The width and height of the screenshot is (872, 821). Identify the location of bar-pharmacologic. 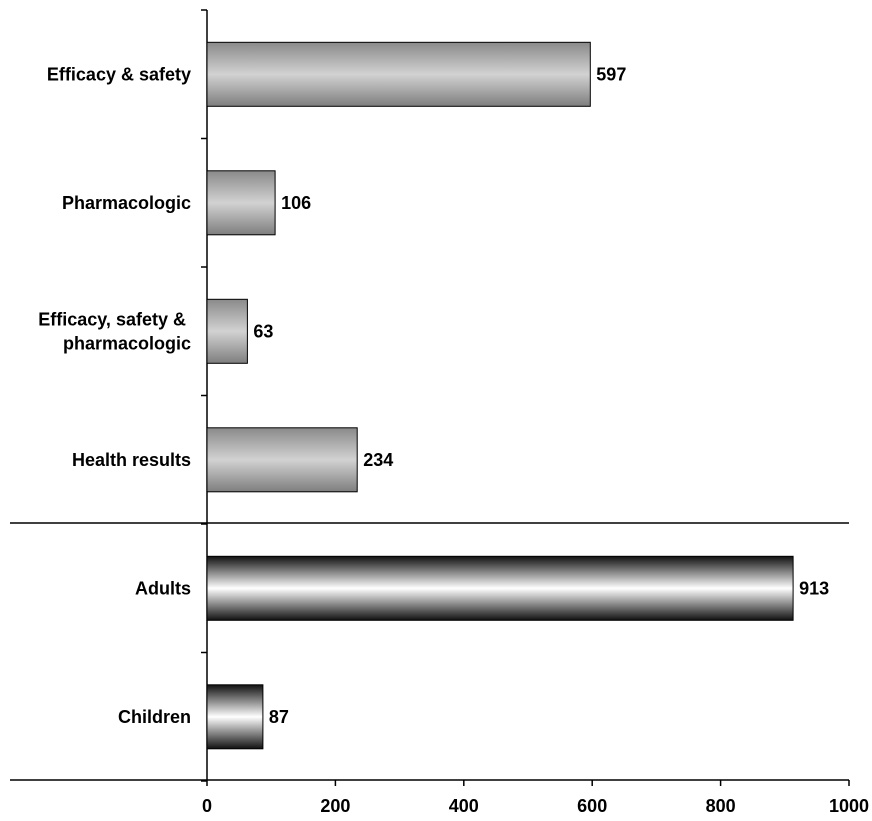
(241, 203).